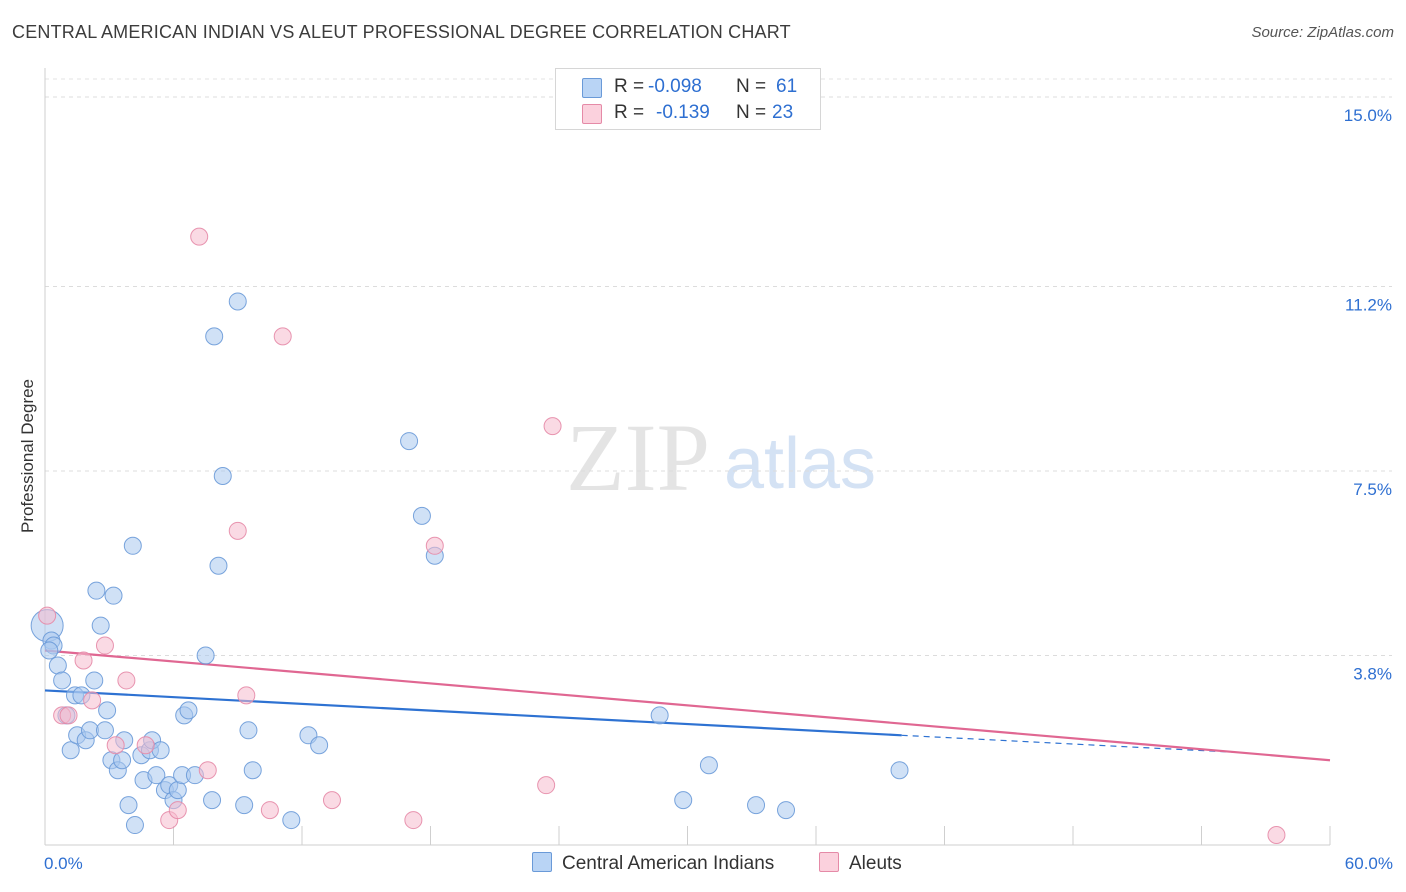 The height and width of the screenshot is (892, 1406). What do you see at coordinates (1368, 304) in the screenshot?
I see `y-tick-label: 11.2%` at bounding box center [1368, 304].